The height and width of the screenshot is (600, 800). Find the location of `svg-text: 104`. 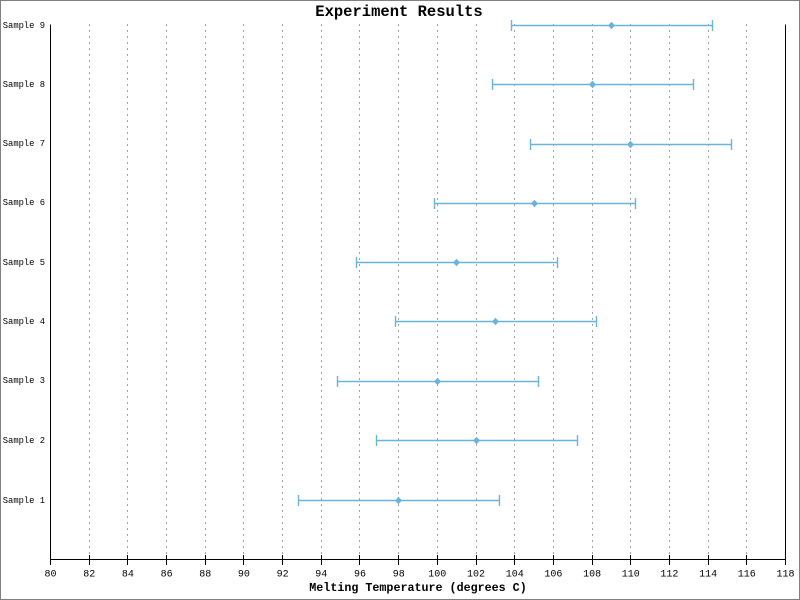

svg-text: 104 is located at coordinates (515, 575).